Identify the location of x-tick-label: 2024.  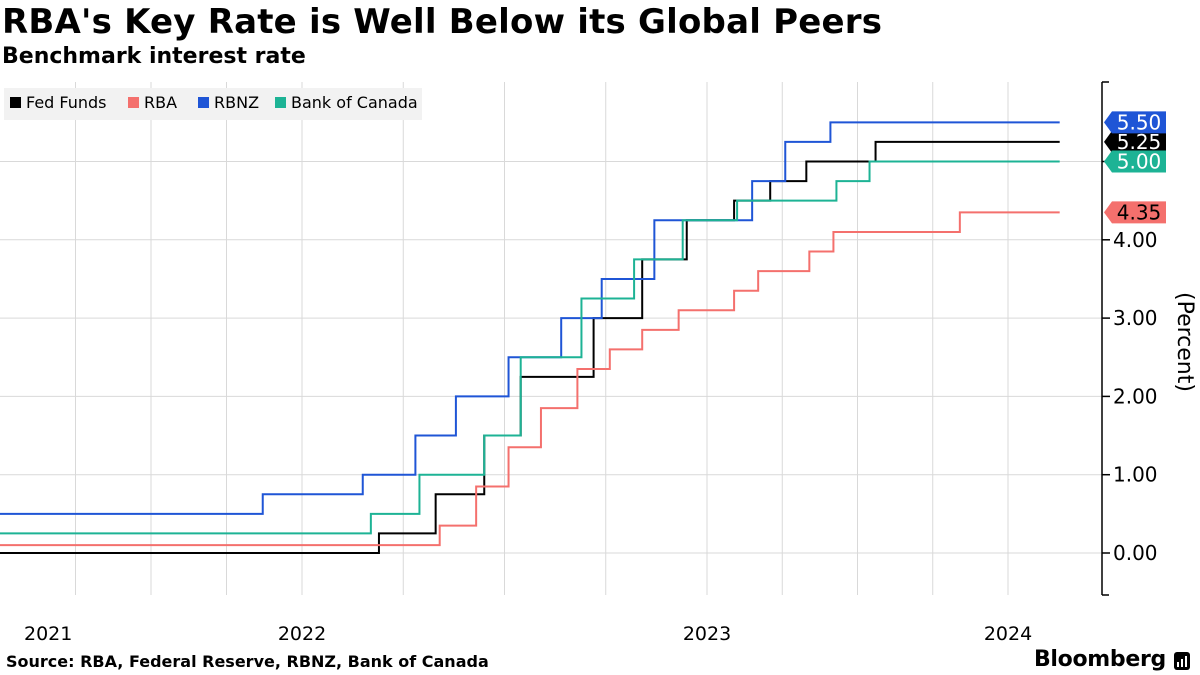
(1008, 634).